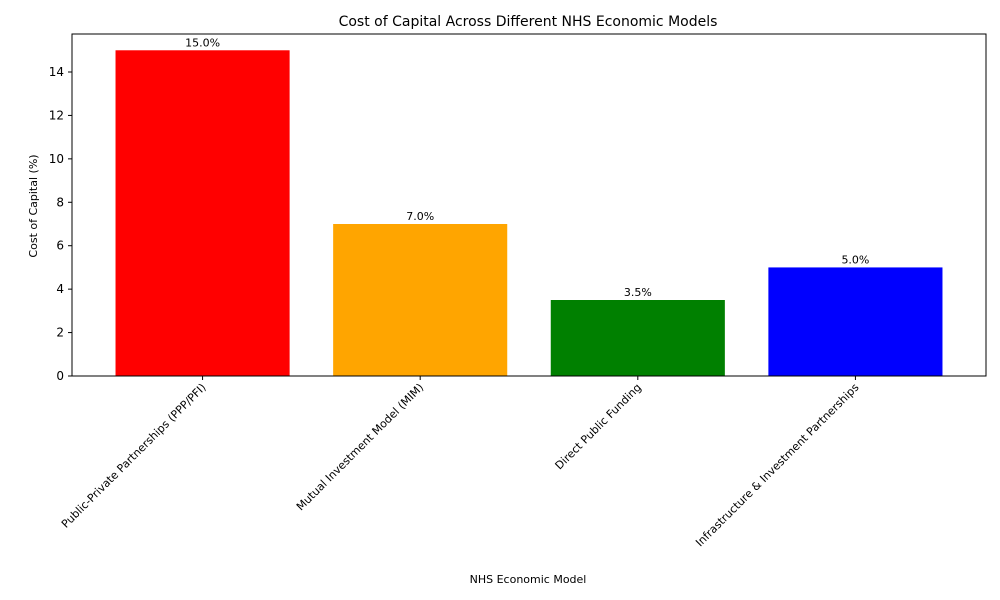  Describe the element at coordinates (60, 246) in the screenshot. I see `y-tick-label: 6` at that location.